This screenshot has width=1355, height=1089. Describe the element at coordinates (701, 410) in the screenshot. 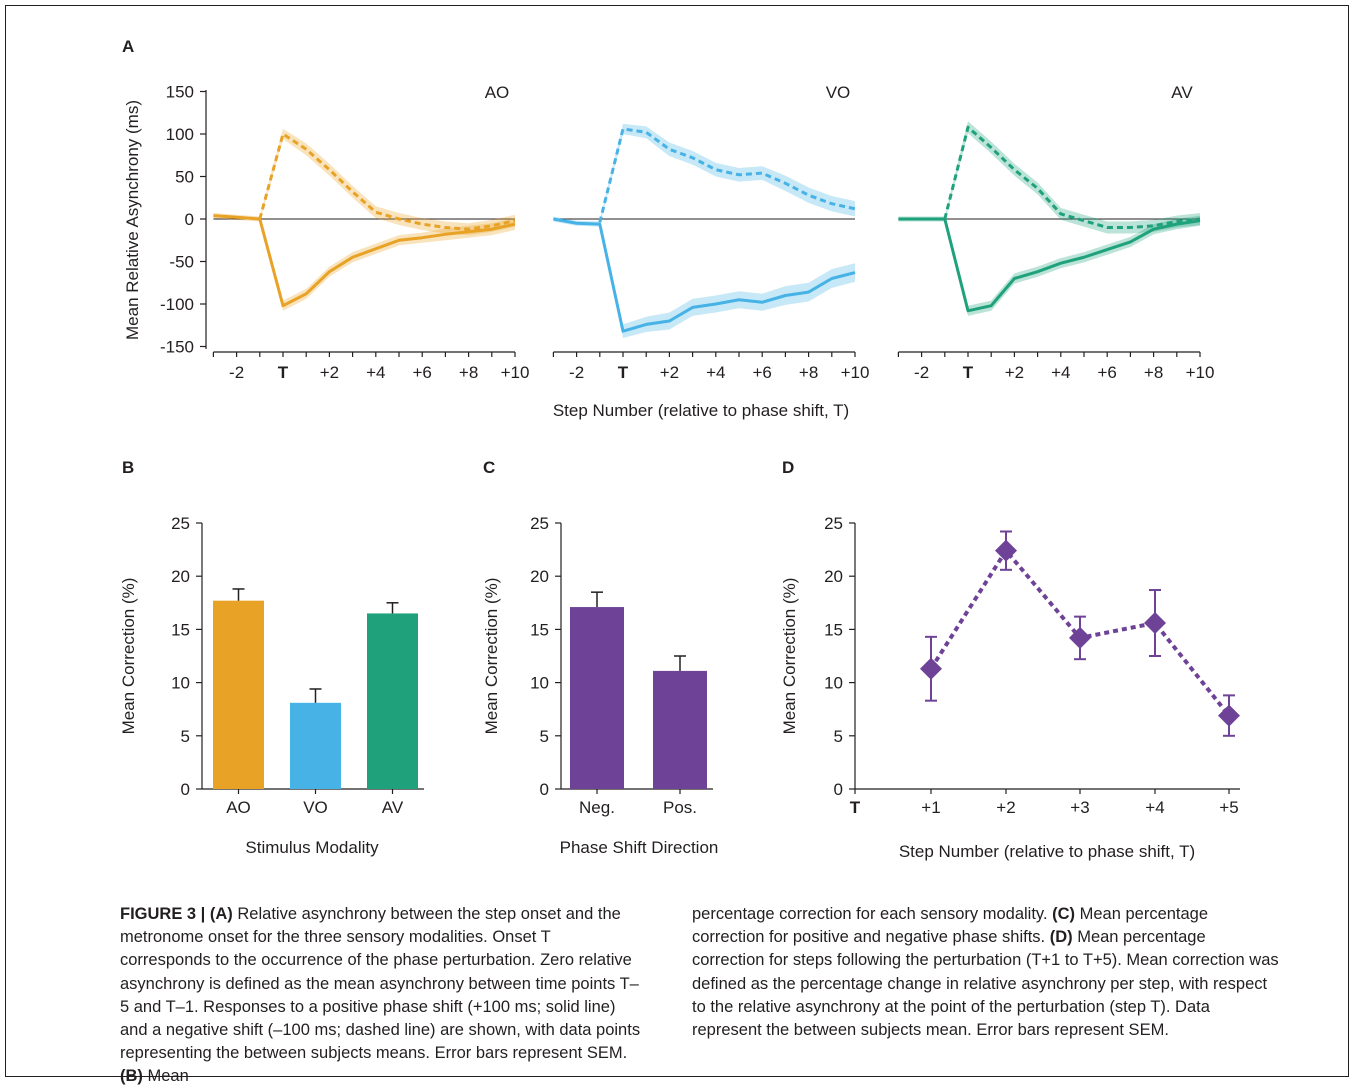

I see `panel-a-xlabel: Step Number (relative to phase shift, T)` at that location.